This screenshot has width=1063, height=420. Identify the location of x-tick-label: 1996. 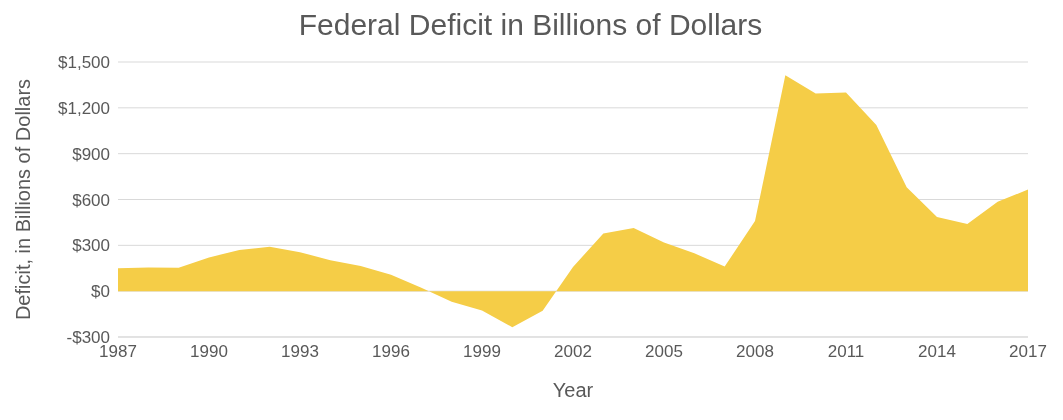
(391, 352).